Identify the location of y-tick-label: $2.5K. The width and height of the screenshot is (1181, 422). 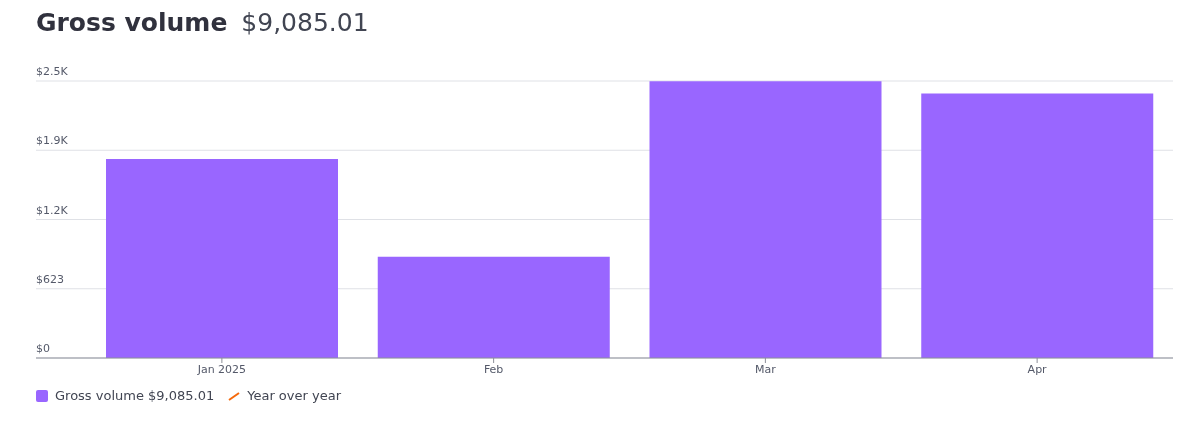
(52, 71).